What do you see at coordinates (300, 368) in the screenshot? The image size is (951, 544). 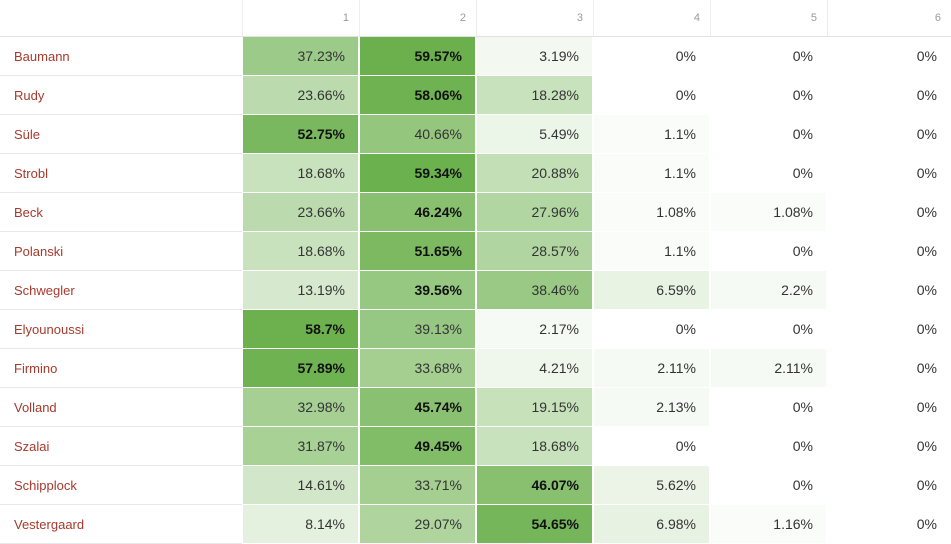 I see `value-cell-1: 57.89%` at bounding box center [300, 368].